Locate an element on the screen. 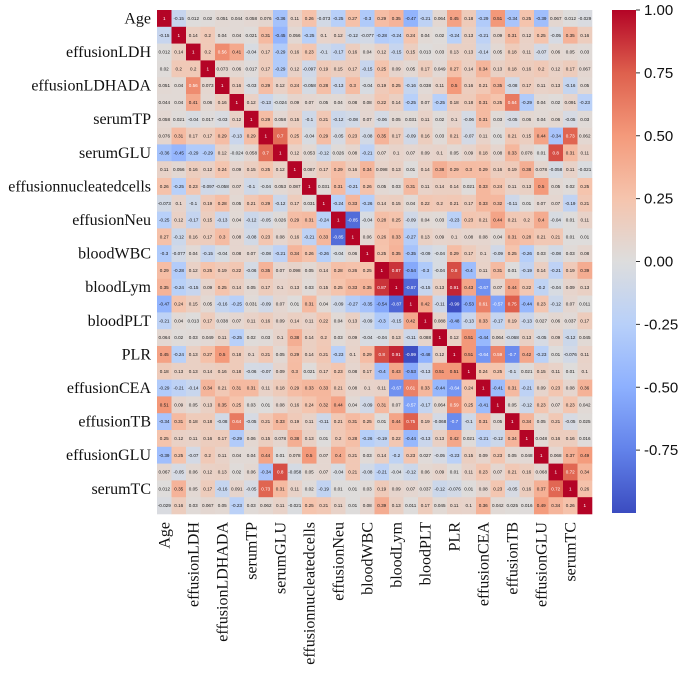  cell-value-label: -0.05 is located at coordinates (512, 119).